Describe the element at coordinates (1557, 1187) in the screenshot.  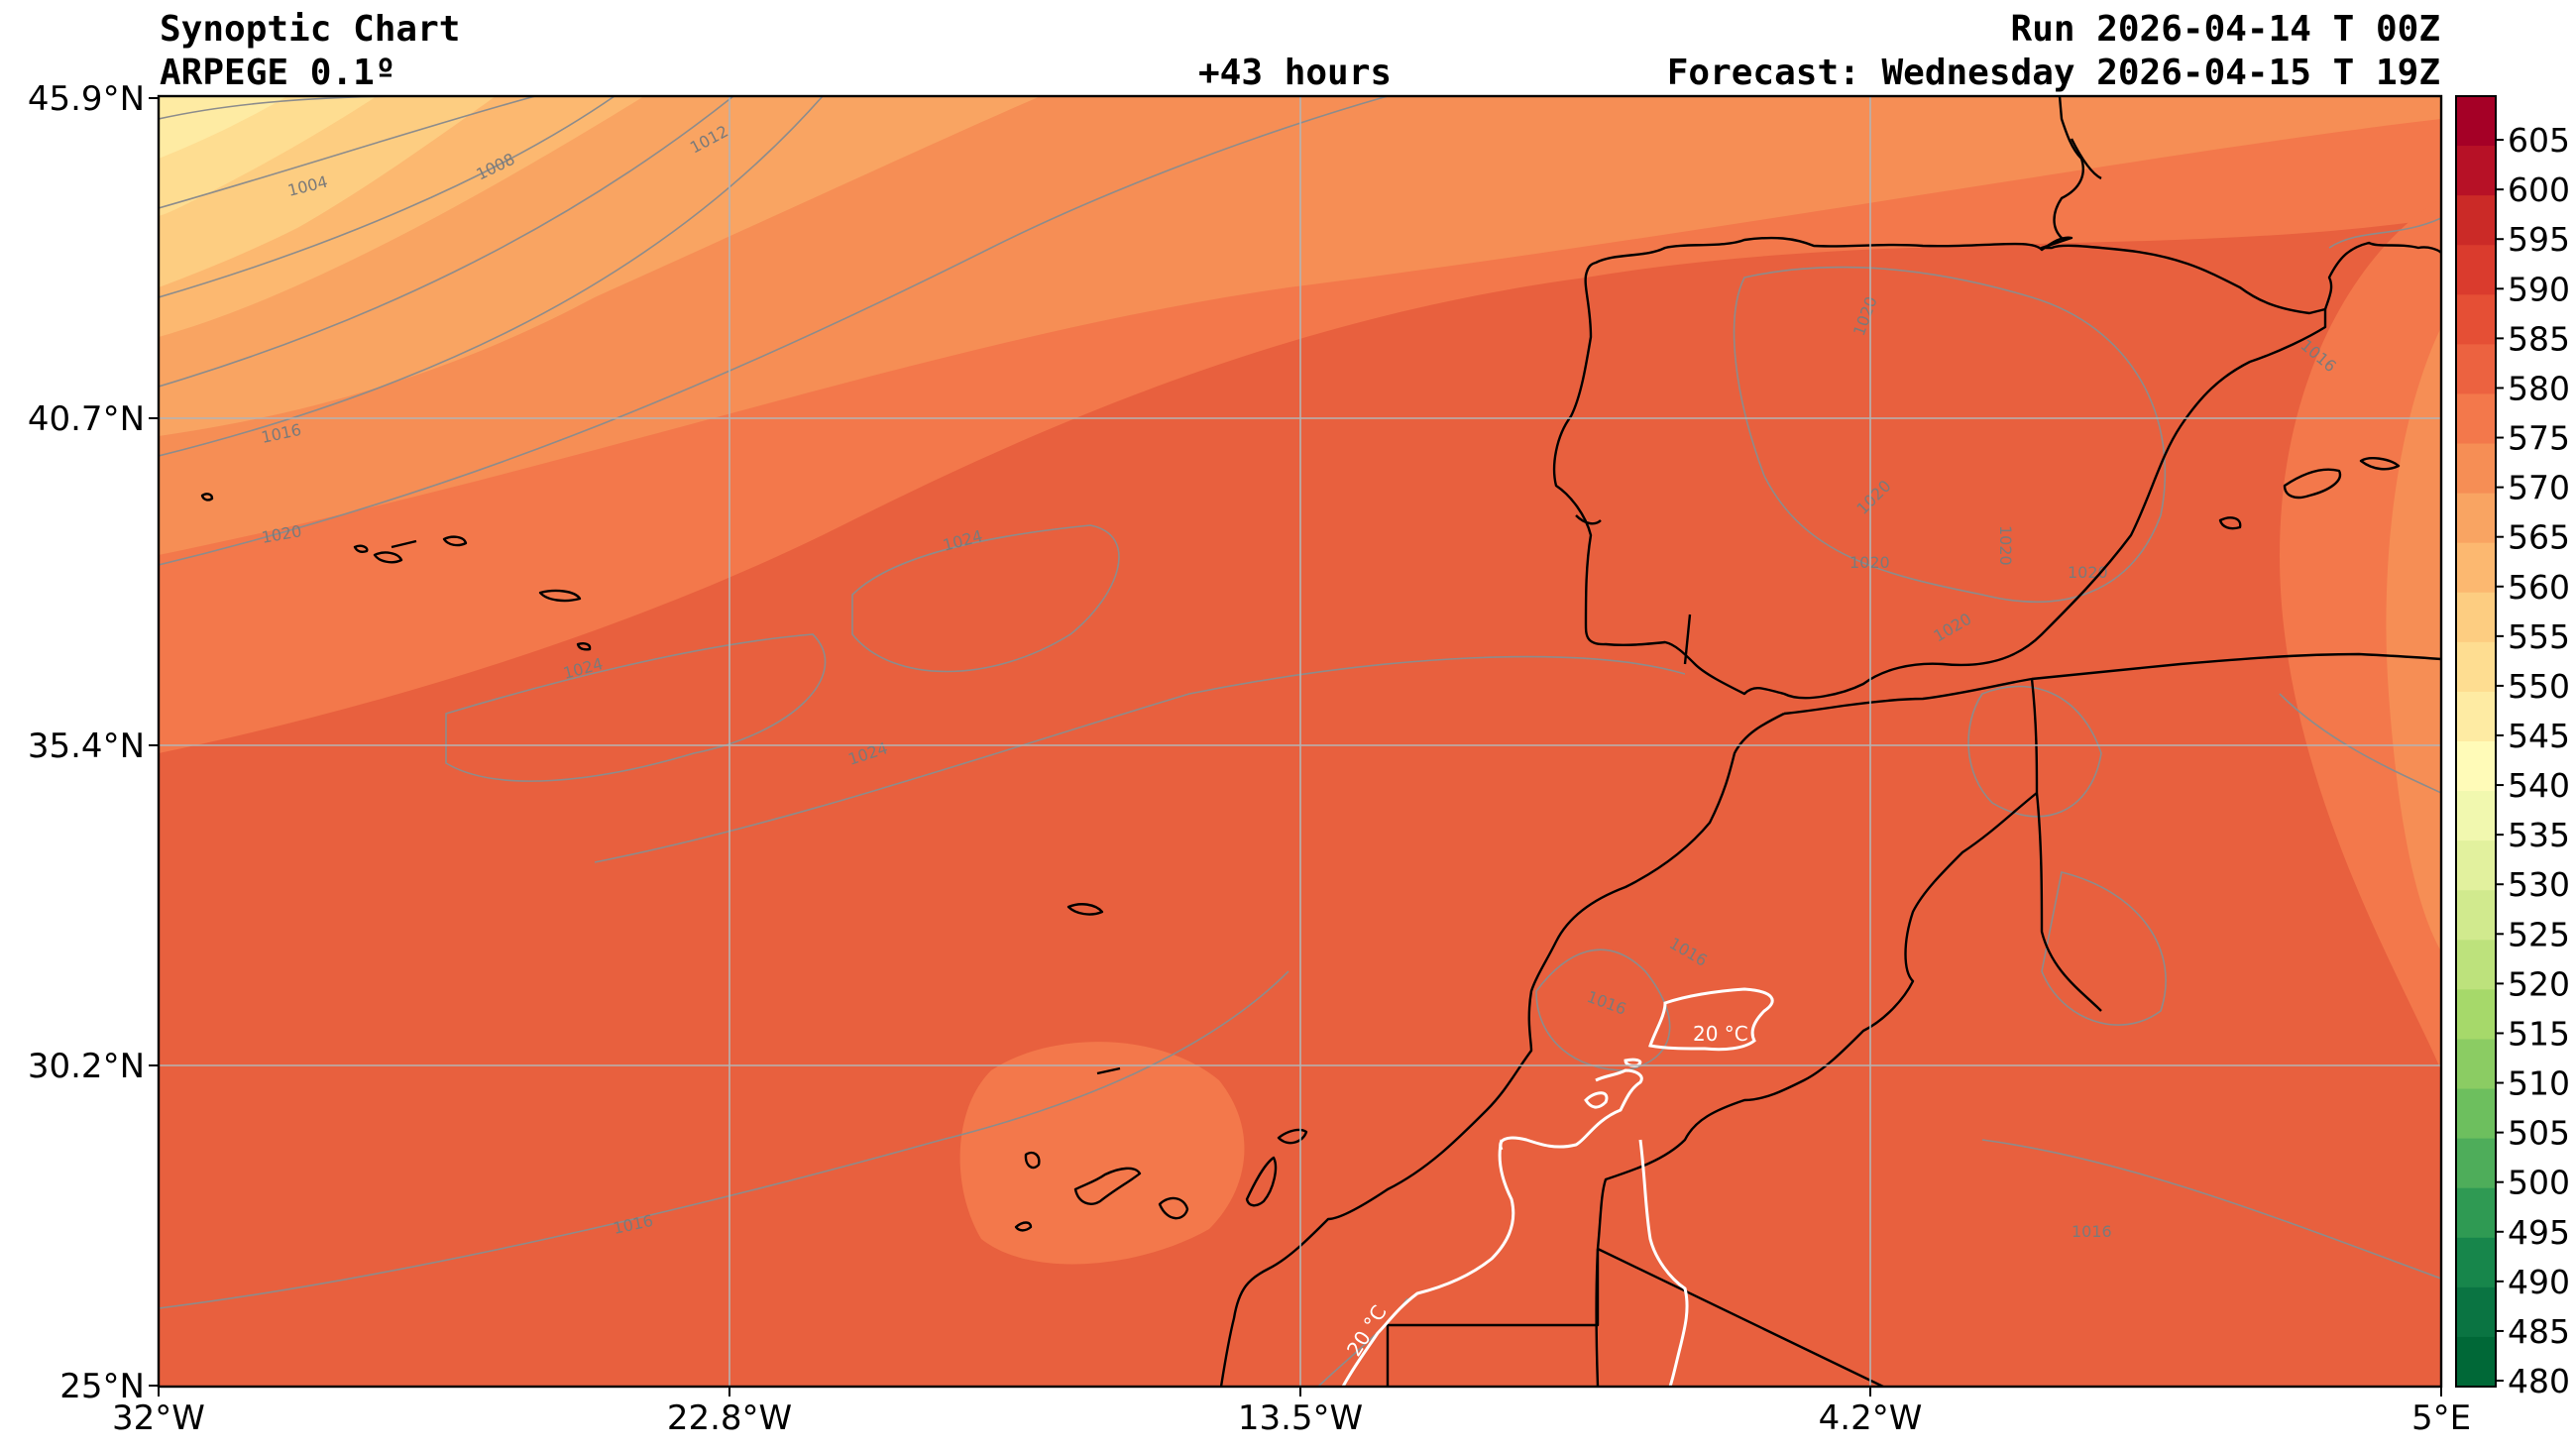
I see `isotherm-20c` at that location.